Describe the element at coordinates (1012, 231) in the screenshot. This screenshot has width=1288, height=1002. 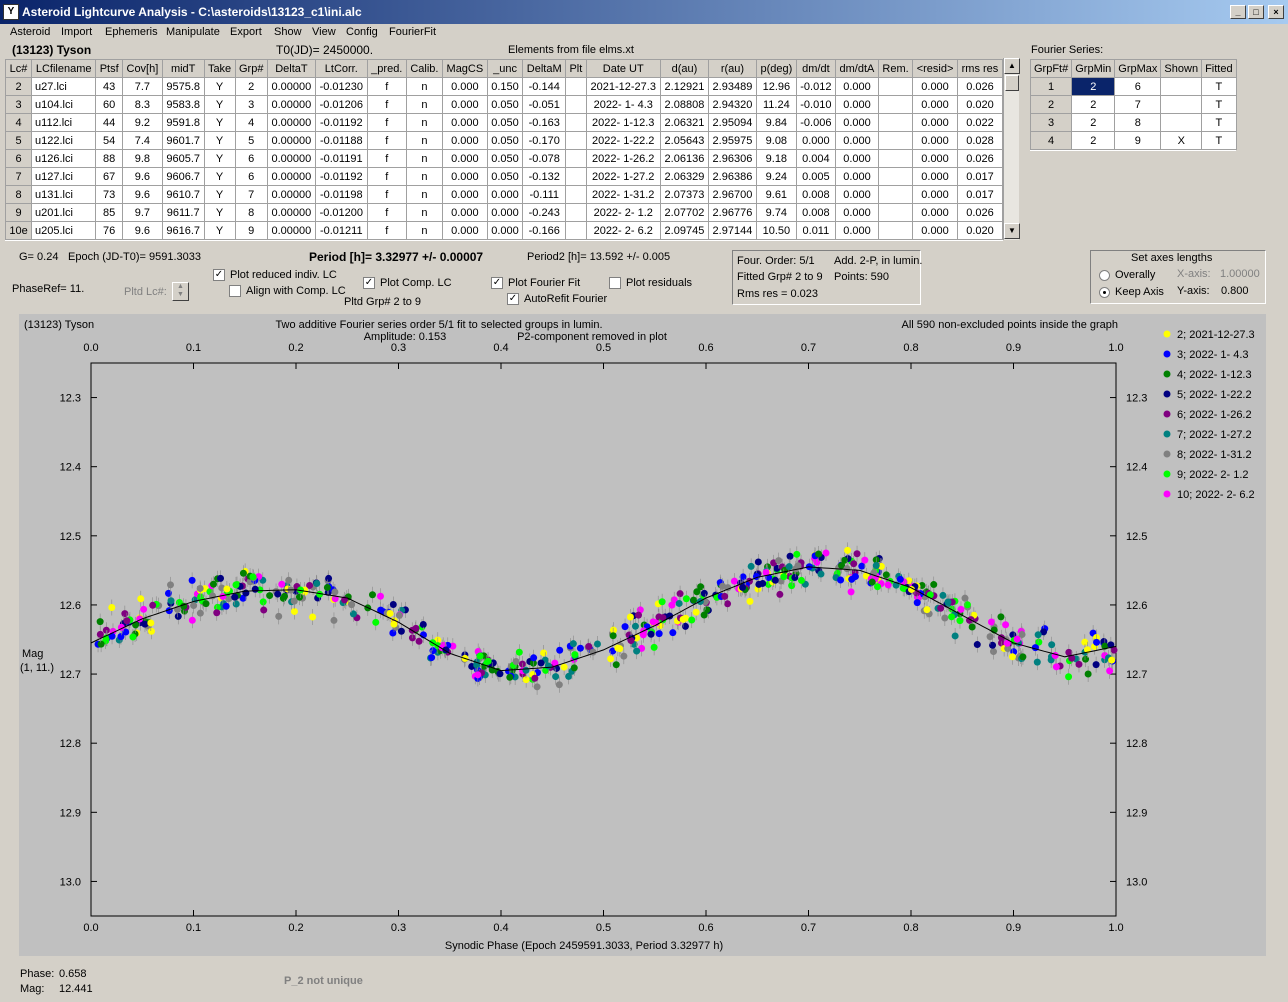
I see `scroll-down-button: ▼` at that location.